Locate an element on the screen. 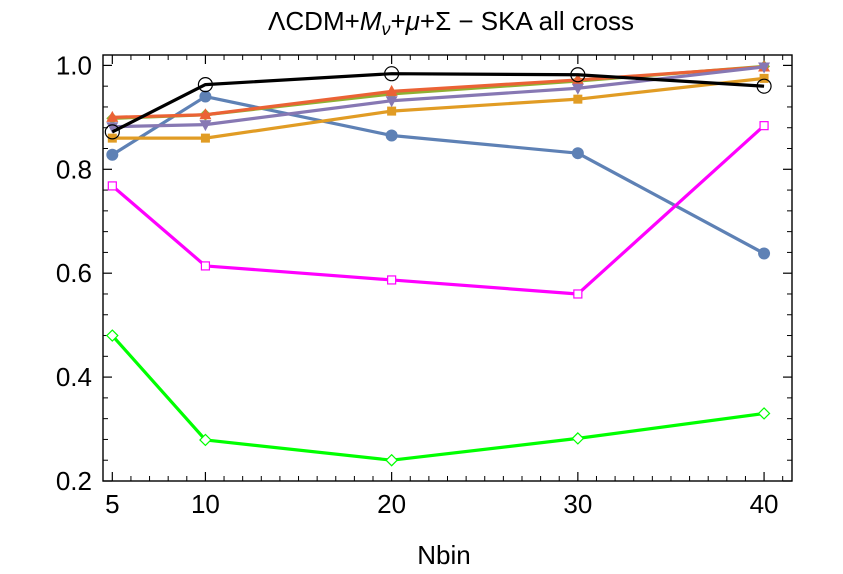 The height and width of the screenshot is (574, 843). y-tick-label: 1.0 is located at coordinates (74, 65).